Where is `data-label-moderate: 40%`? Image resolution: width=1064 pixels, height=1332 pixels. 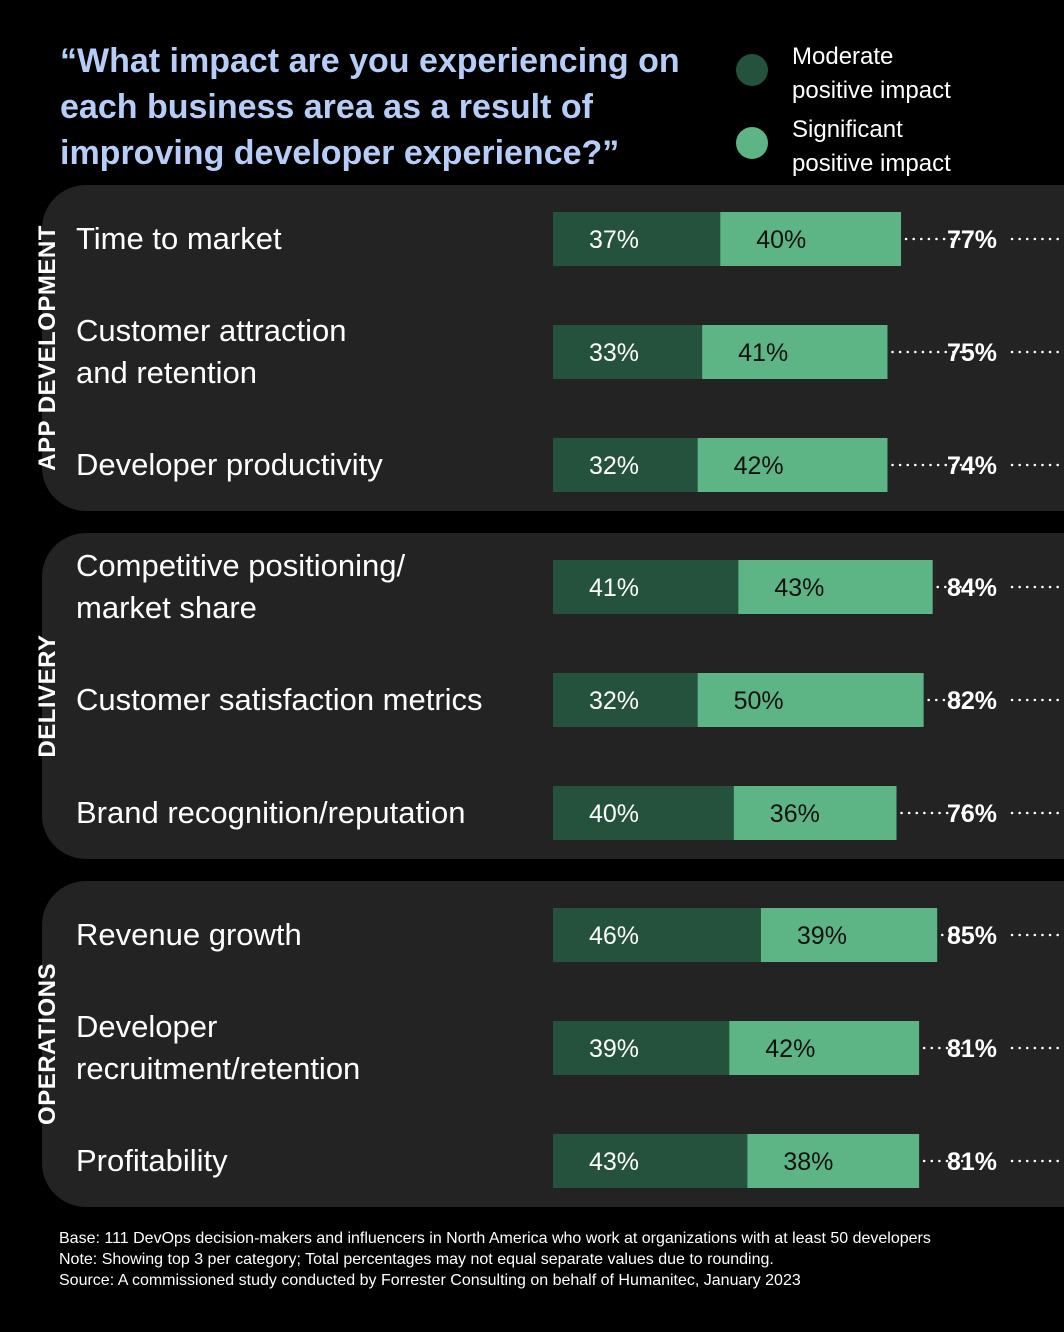
data-label-moderate: 40% is located at coordinates (614, 814).